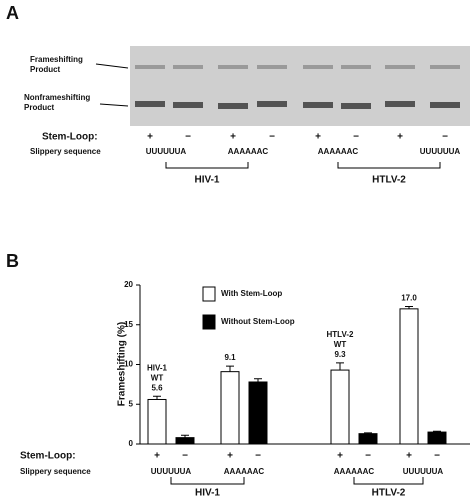 The image size is (474, 500). I want to click on annotation: HTLV-2, so click(341, 334).